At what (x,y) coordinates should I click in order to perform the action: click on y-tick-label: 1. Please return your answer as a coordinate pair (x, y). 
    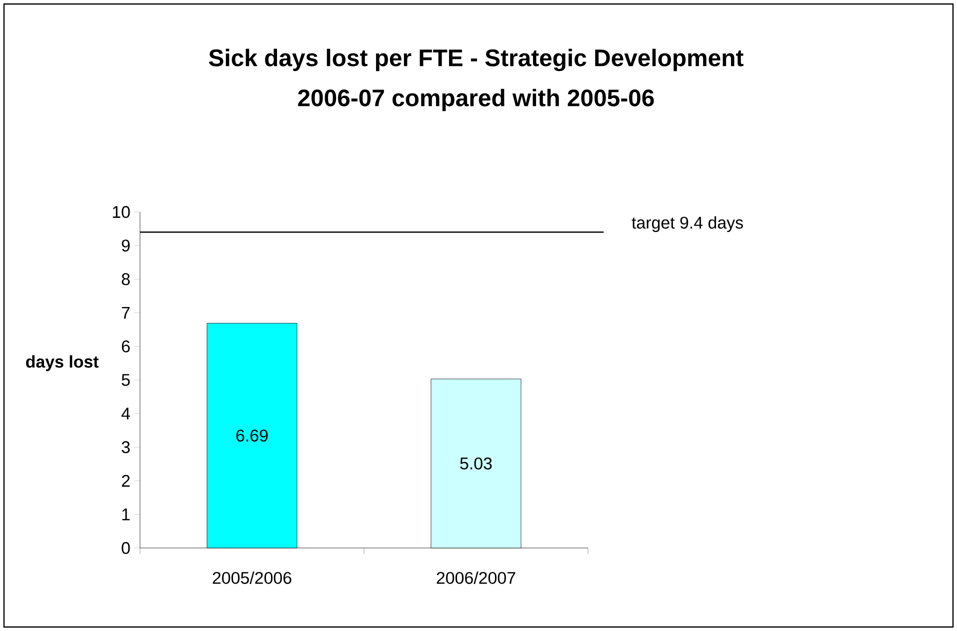
    Looking at the image, I should click on (126, 514).